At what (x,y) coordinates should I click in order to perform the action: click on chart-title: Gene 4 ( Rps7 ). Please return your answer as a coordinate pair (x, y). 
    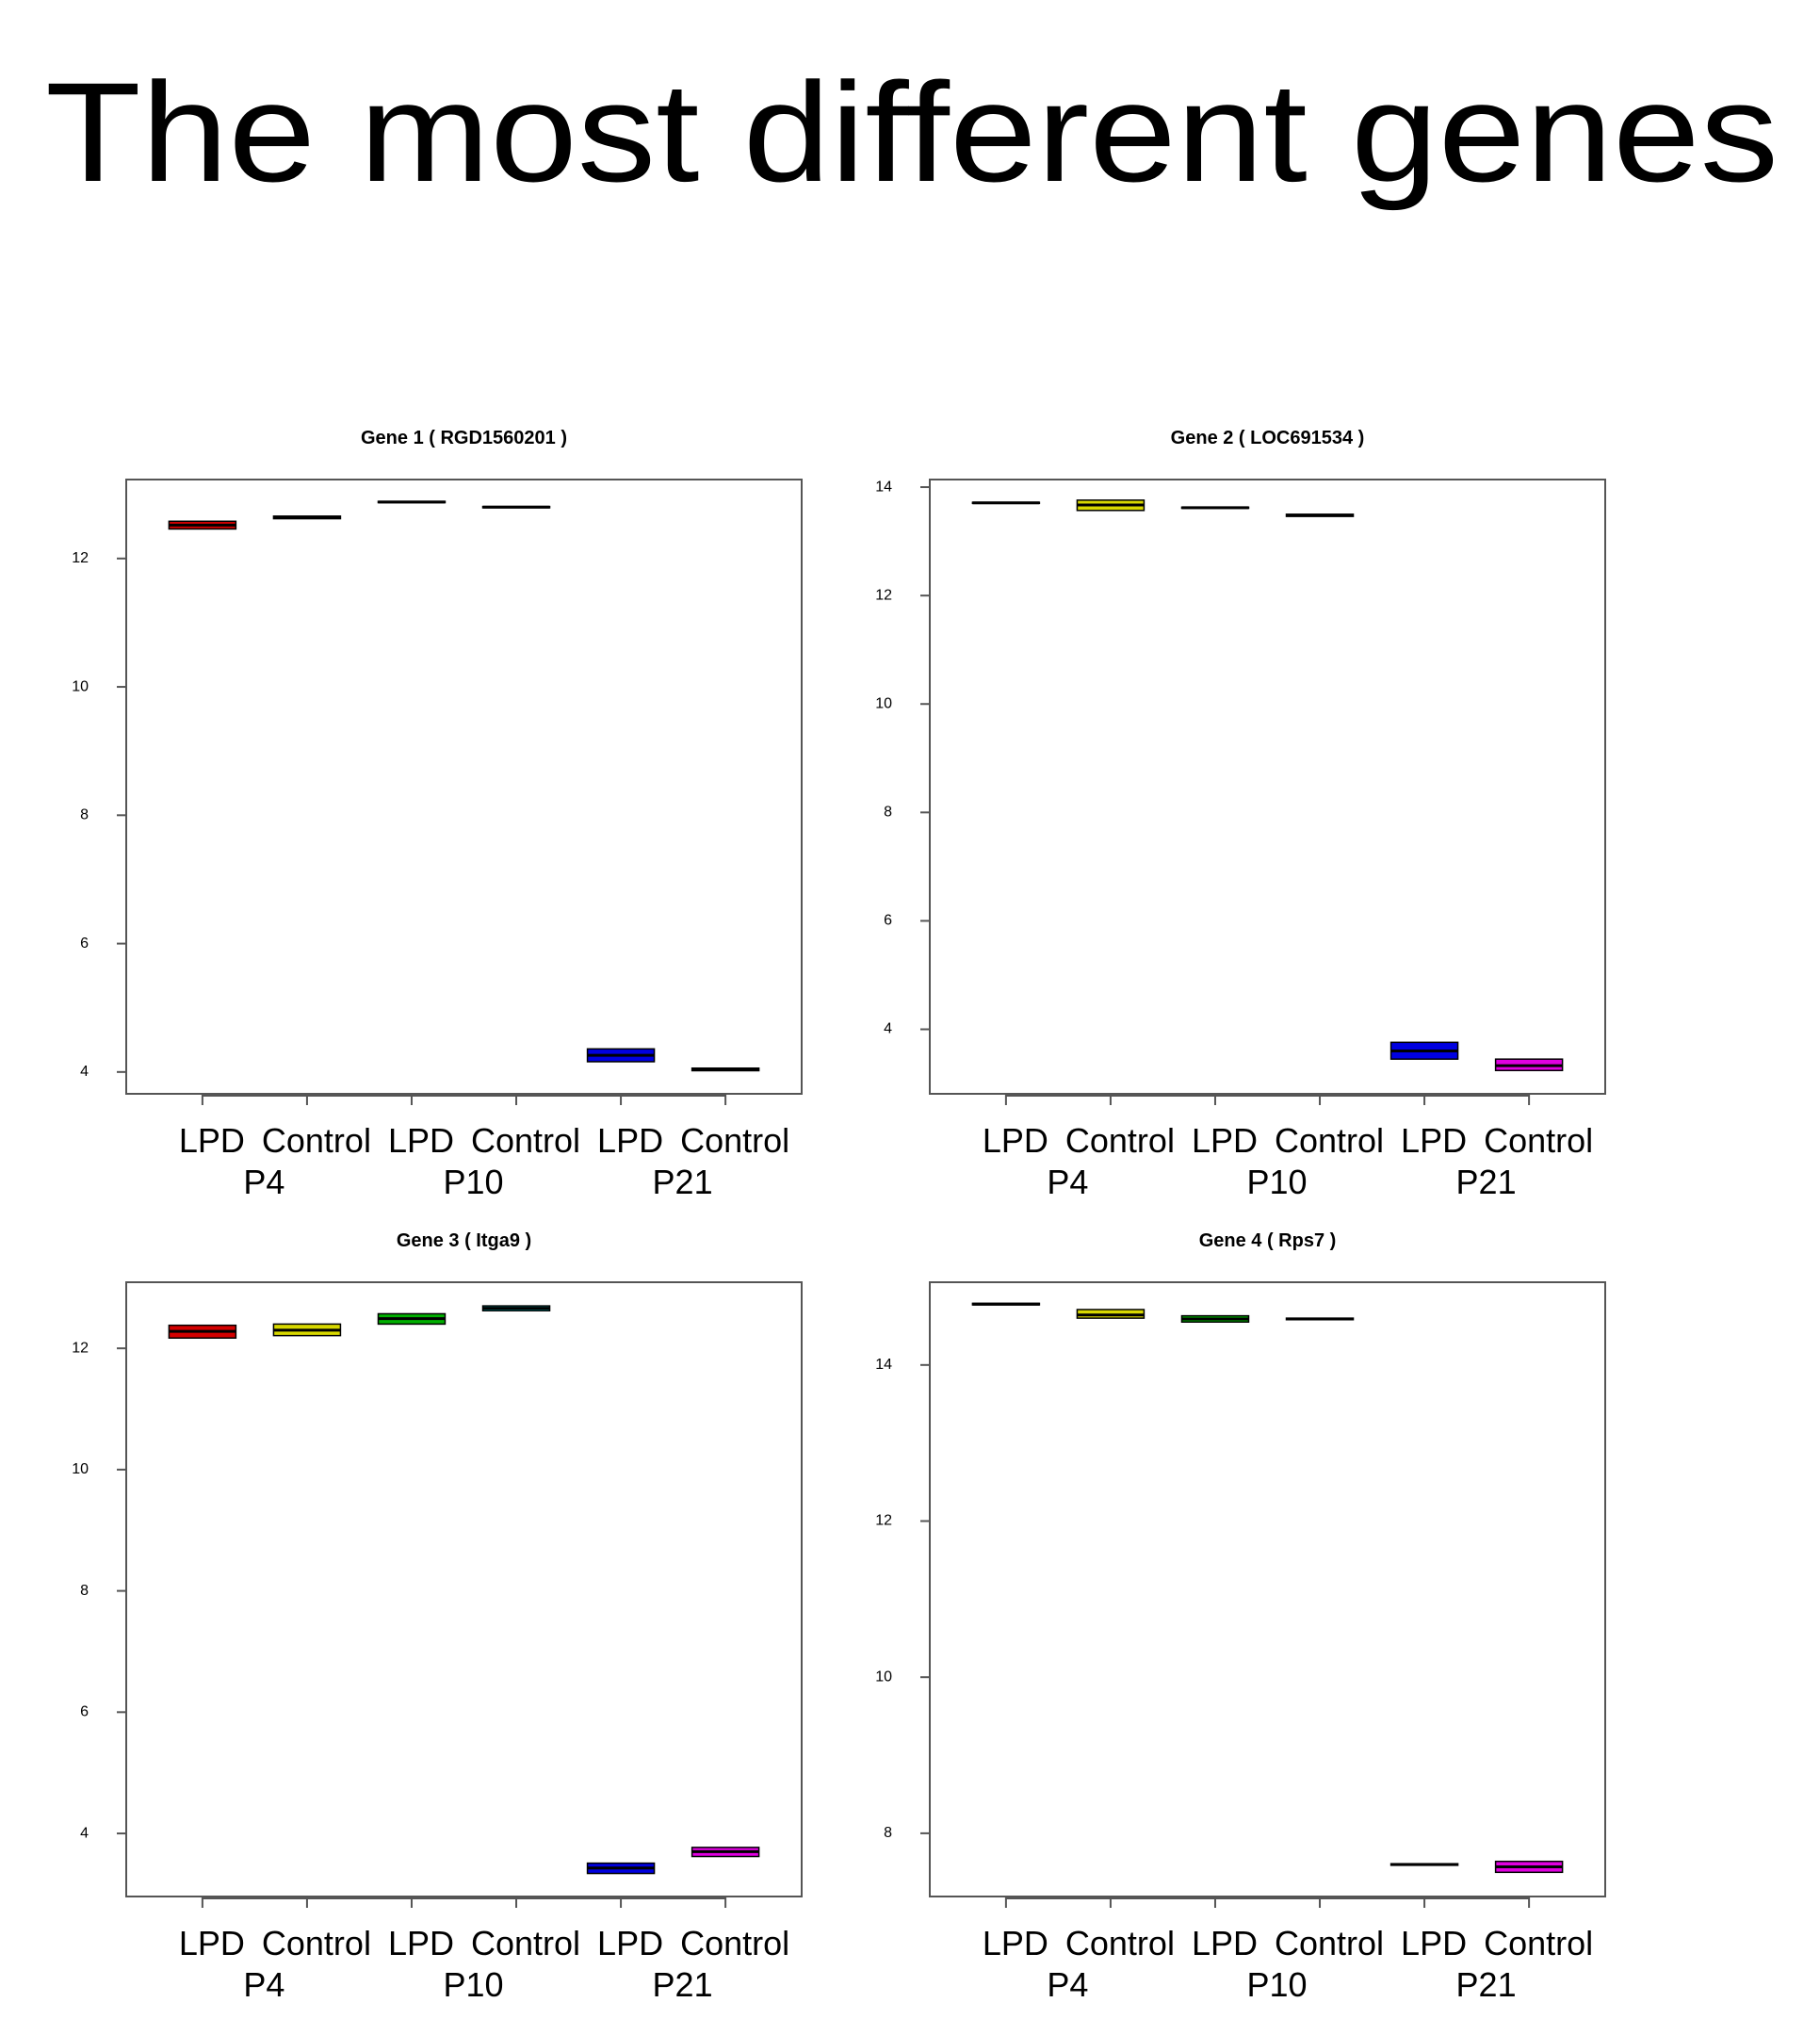
    Looking at the image, I should click on (1268, 1240).